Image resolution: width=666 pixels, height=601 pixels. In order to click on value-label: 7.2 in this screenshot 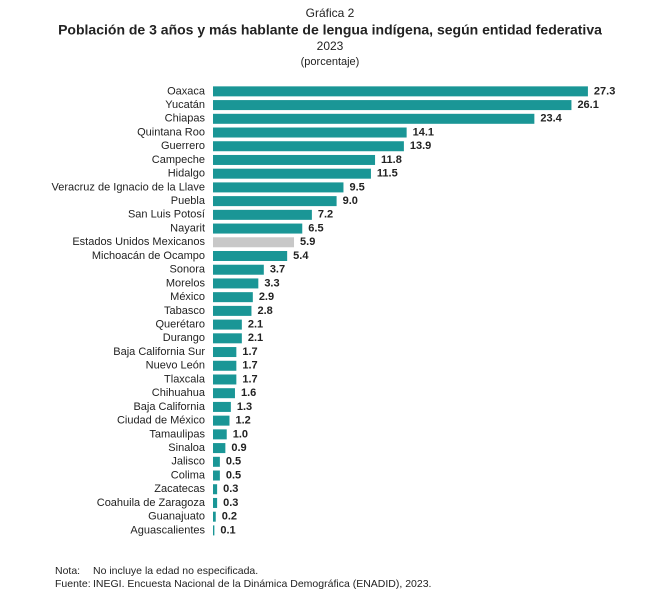, I will do `click(325, 215)`.